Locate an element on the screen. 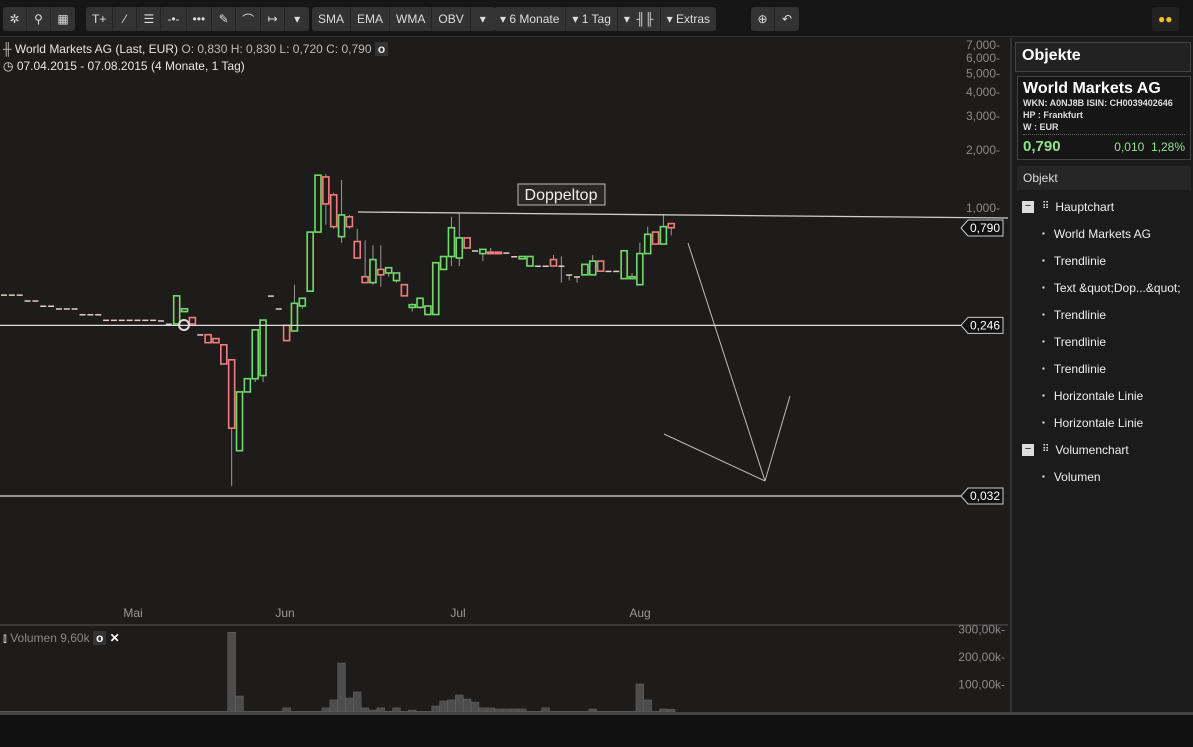 This screenshot has width=1193, height=747. horizontal-line-icon: -•- is located at coordinates (174, 19).